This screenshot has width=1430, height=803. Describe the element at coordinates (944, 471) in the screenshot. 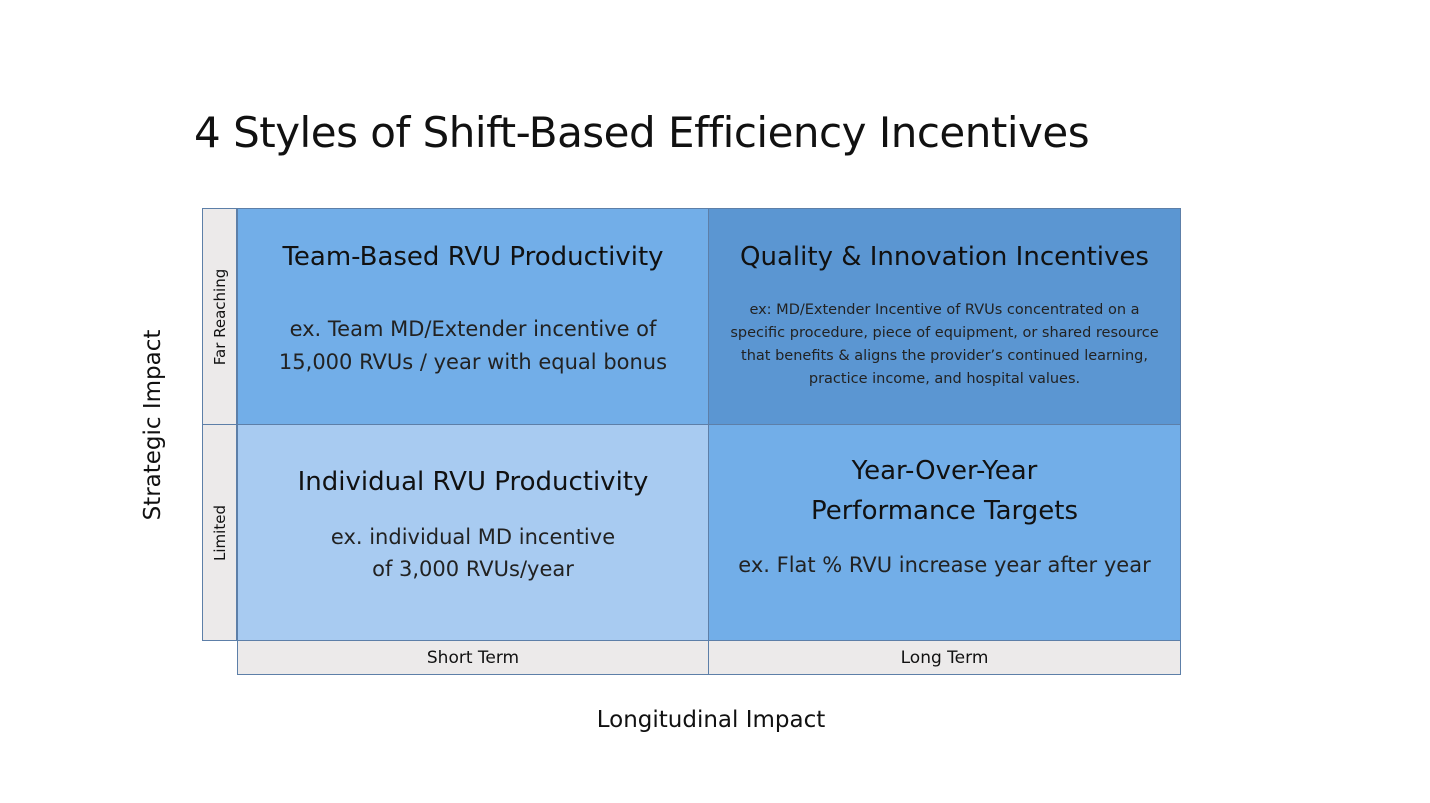

I see `quadrant-heading-line: Year-Over-Year` at that location.